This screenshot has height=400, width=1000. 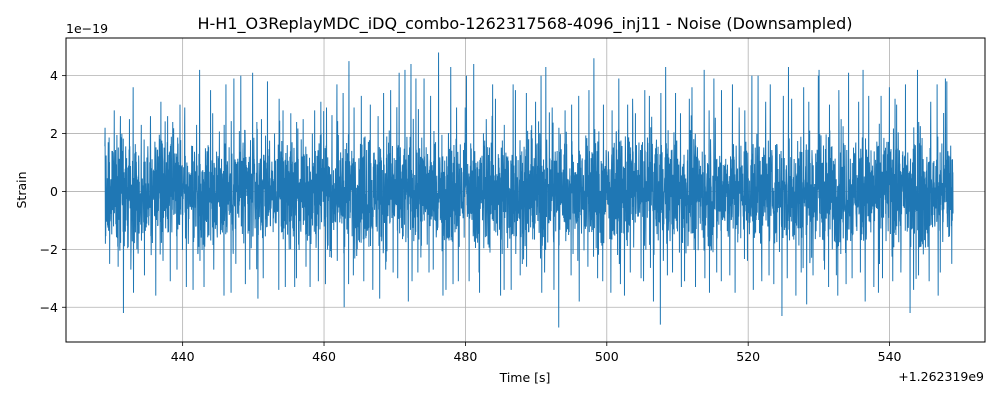 I want to click on x-tick-label: 540, so click(x=890, y=356).